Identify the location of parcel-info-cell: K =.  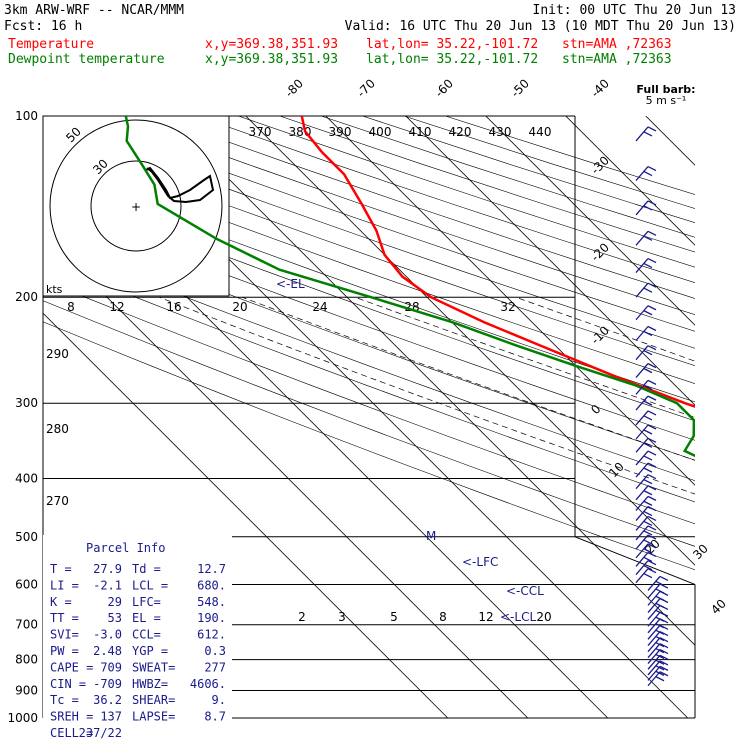
(61, 602).